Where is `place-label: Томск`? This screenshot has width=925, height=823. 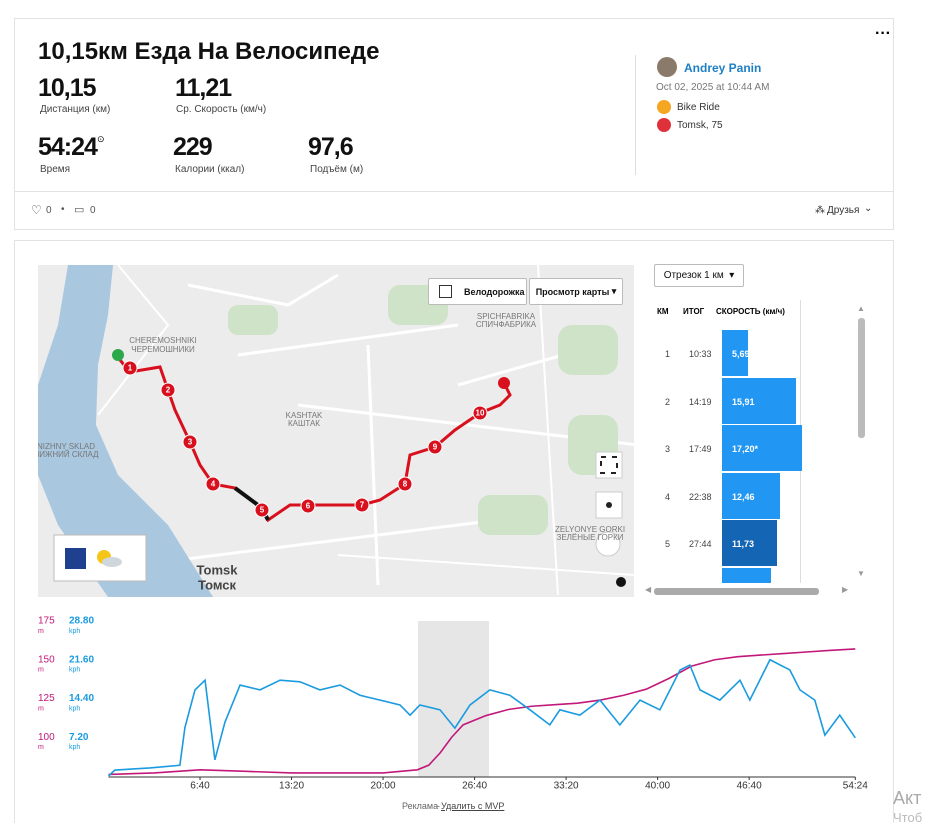 place-label: Томск is located at coordinates (217, 584).